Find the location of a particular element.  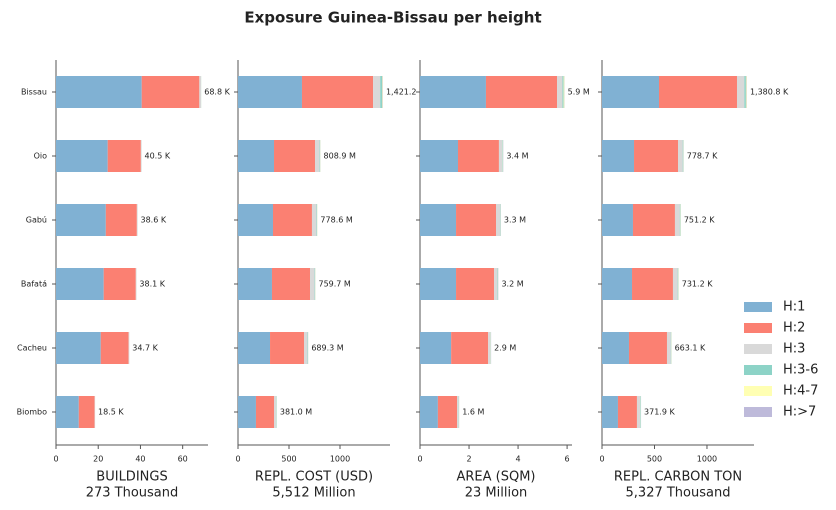

total-label: 1,380.8 K is located at coordinates (769, 92).